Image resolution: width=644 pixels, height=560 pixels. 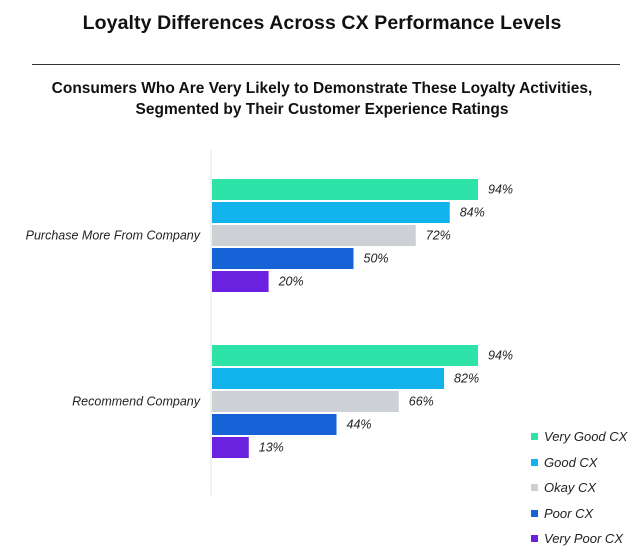 I want to click on category-label: Recommend Company, so click(x=136, y=402).